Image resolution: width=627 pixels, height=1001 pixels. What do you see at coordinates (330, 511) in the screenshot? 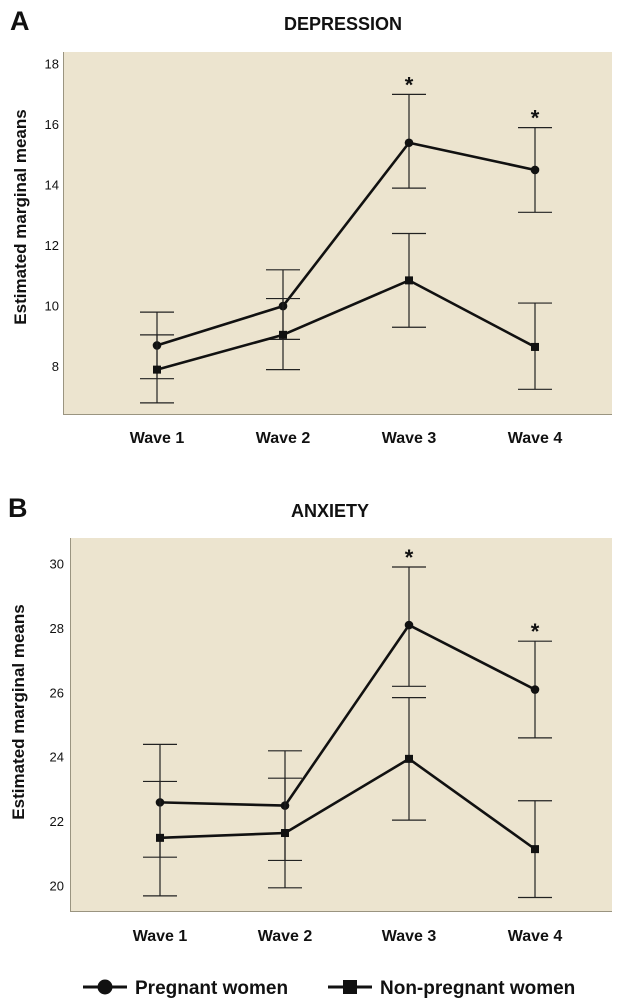
I see `panel-b-title: ANXIETY` at bounding box center [330, 511].